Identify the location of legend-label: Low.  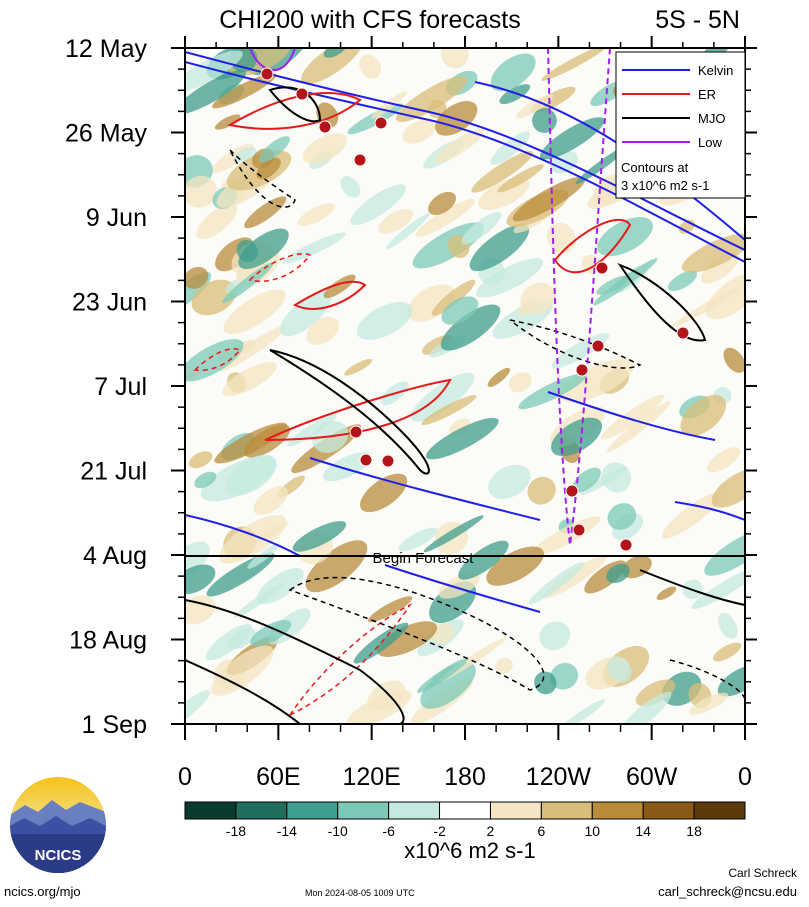
(710, 142).